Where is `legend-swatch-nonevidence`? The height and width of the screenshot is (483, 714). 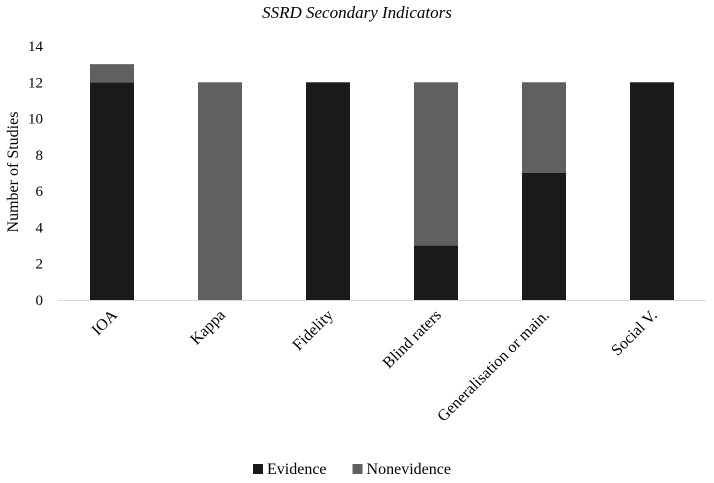
legend-swatch-nonevidence is located at coordinates (357, 469).